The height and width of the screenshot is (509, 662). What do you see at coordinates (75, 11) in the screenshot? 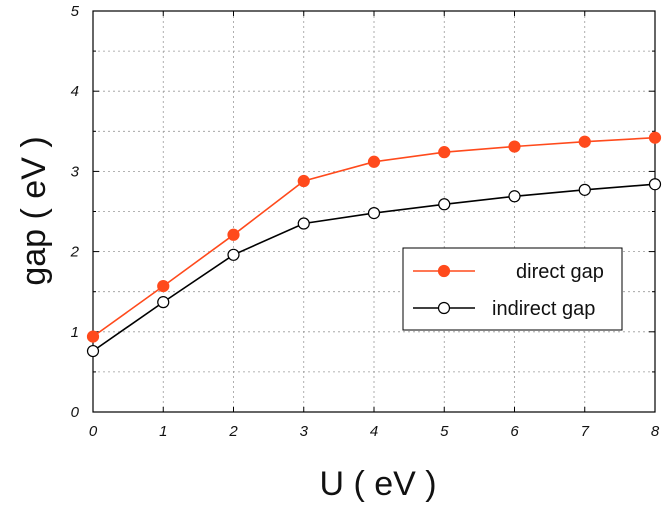
I see `y-tick-label: 5` at bounding box center [75, 11].